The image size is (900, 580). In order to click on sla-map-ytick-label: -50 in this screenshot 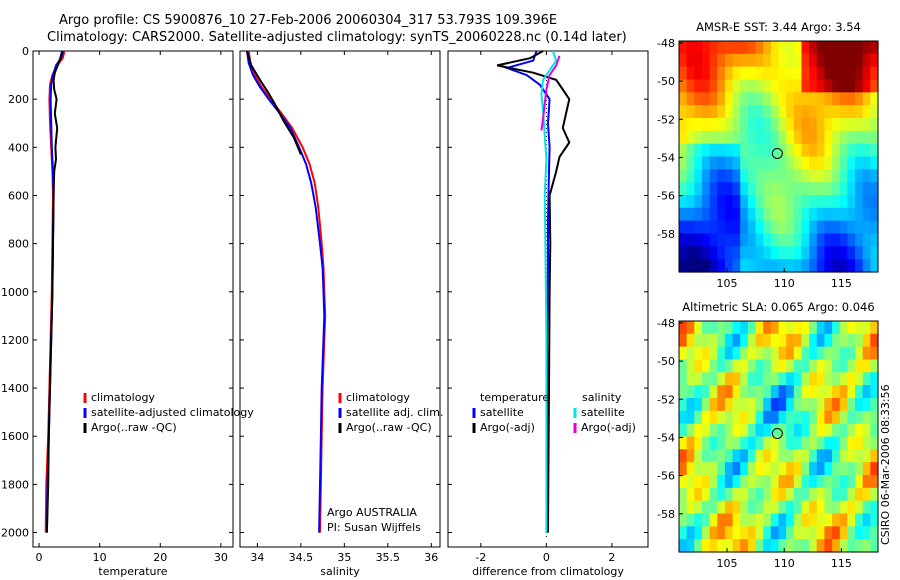, I will do `click(666, 361)`.